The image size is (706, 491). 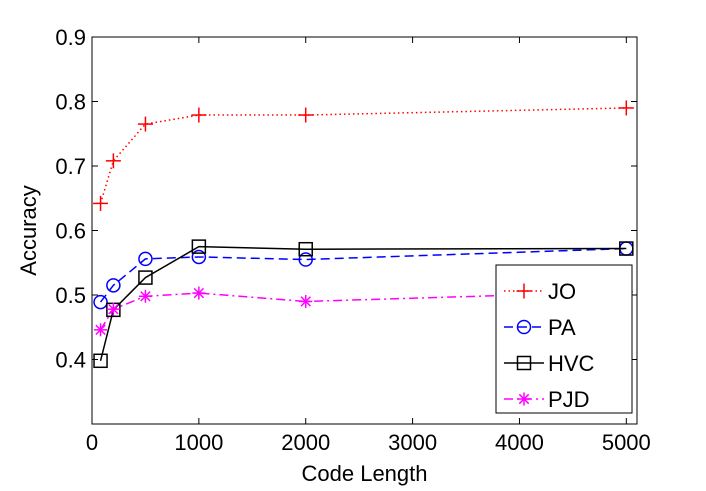 What do you see at coordinates (540, 327) in the screenshot?
I see `legend-entry-pa: PA` at bounding box center [540, 327].